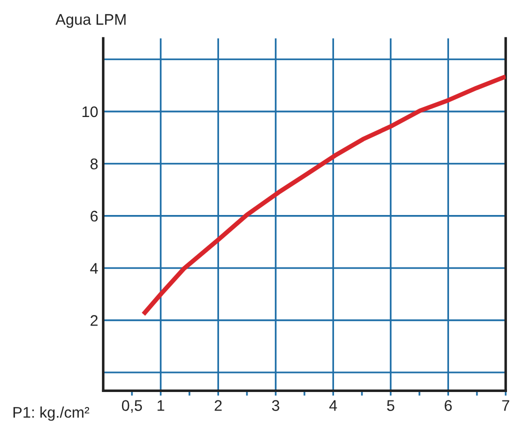 Image resolution: width=516 pixels, height=427 pixels. Describe the element at coordinates (52, 413) in the screenshot. I see `x-axis-title: P1: kg./cm²` at that location.